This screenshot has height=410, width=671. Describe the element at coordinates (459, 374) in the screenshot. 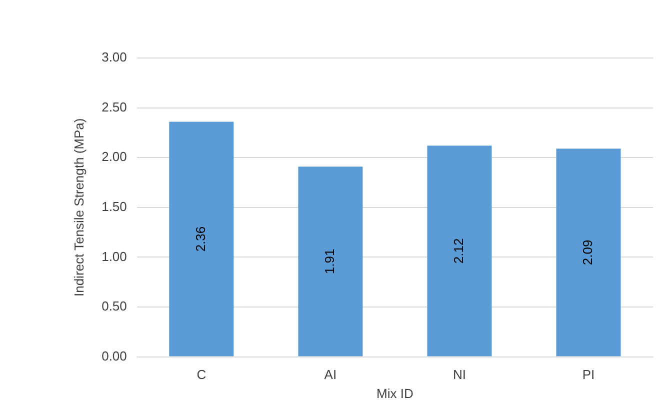

I see `x-tick-label: NI` at that location.